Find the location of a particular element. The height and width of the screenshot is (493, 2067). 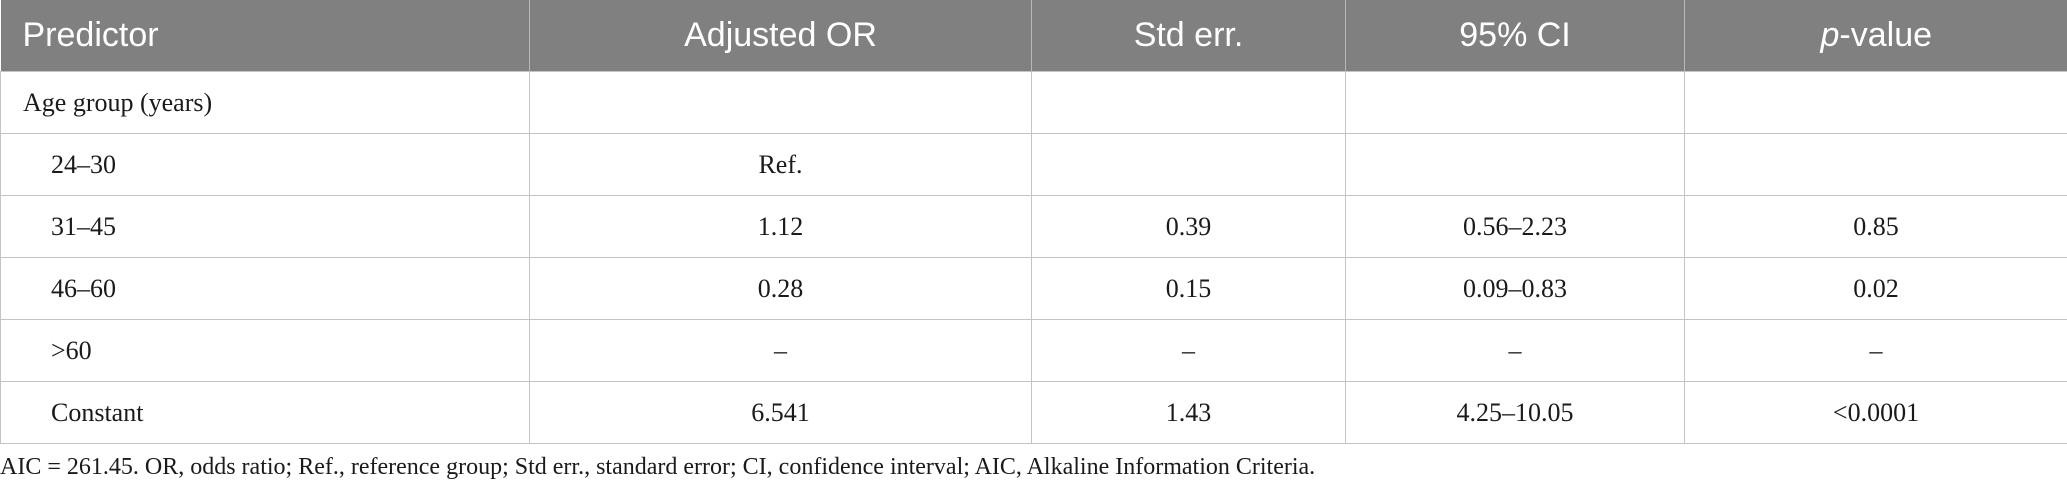

cell-95-ci: – is located at coordinates (1515, 350).